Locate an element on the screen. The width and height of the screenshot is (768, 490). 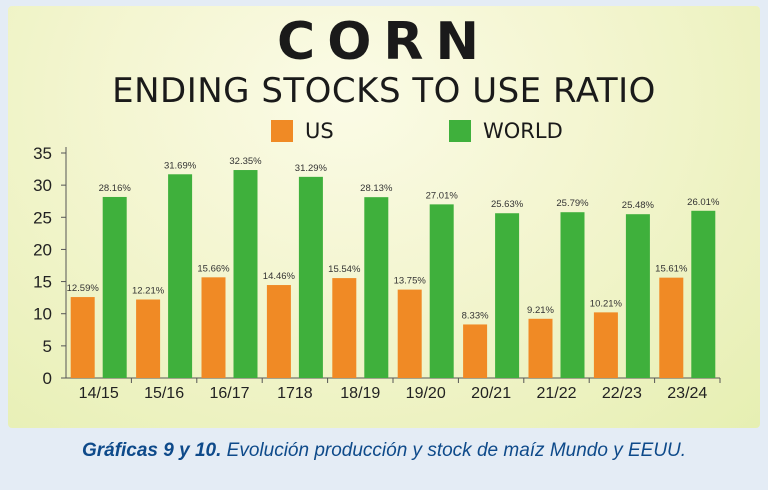
y-tick-label: 25 is located at coordinates (42, 217).